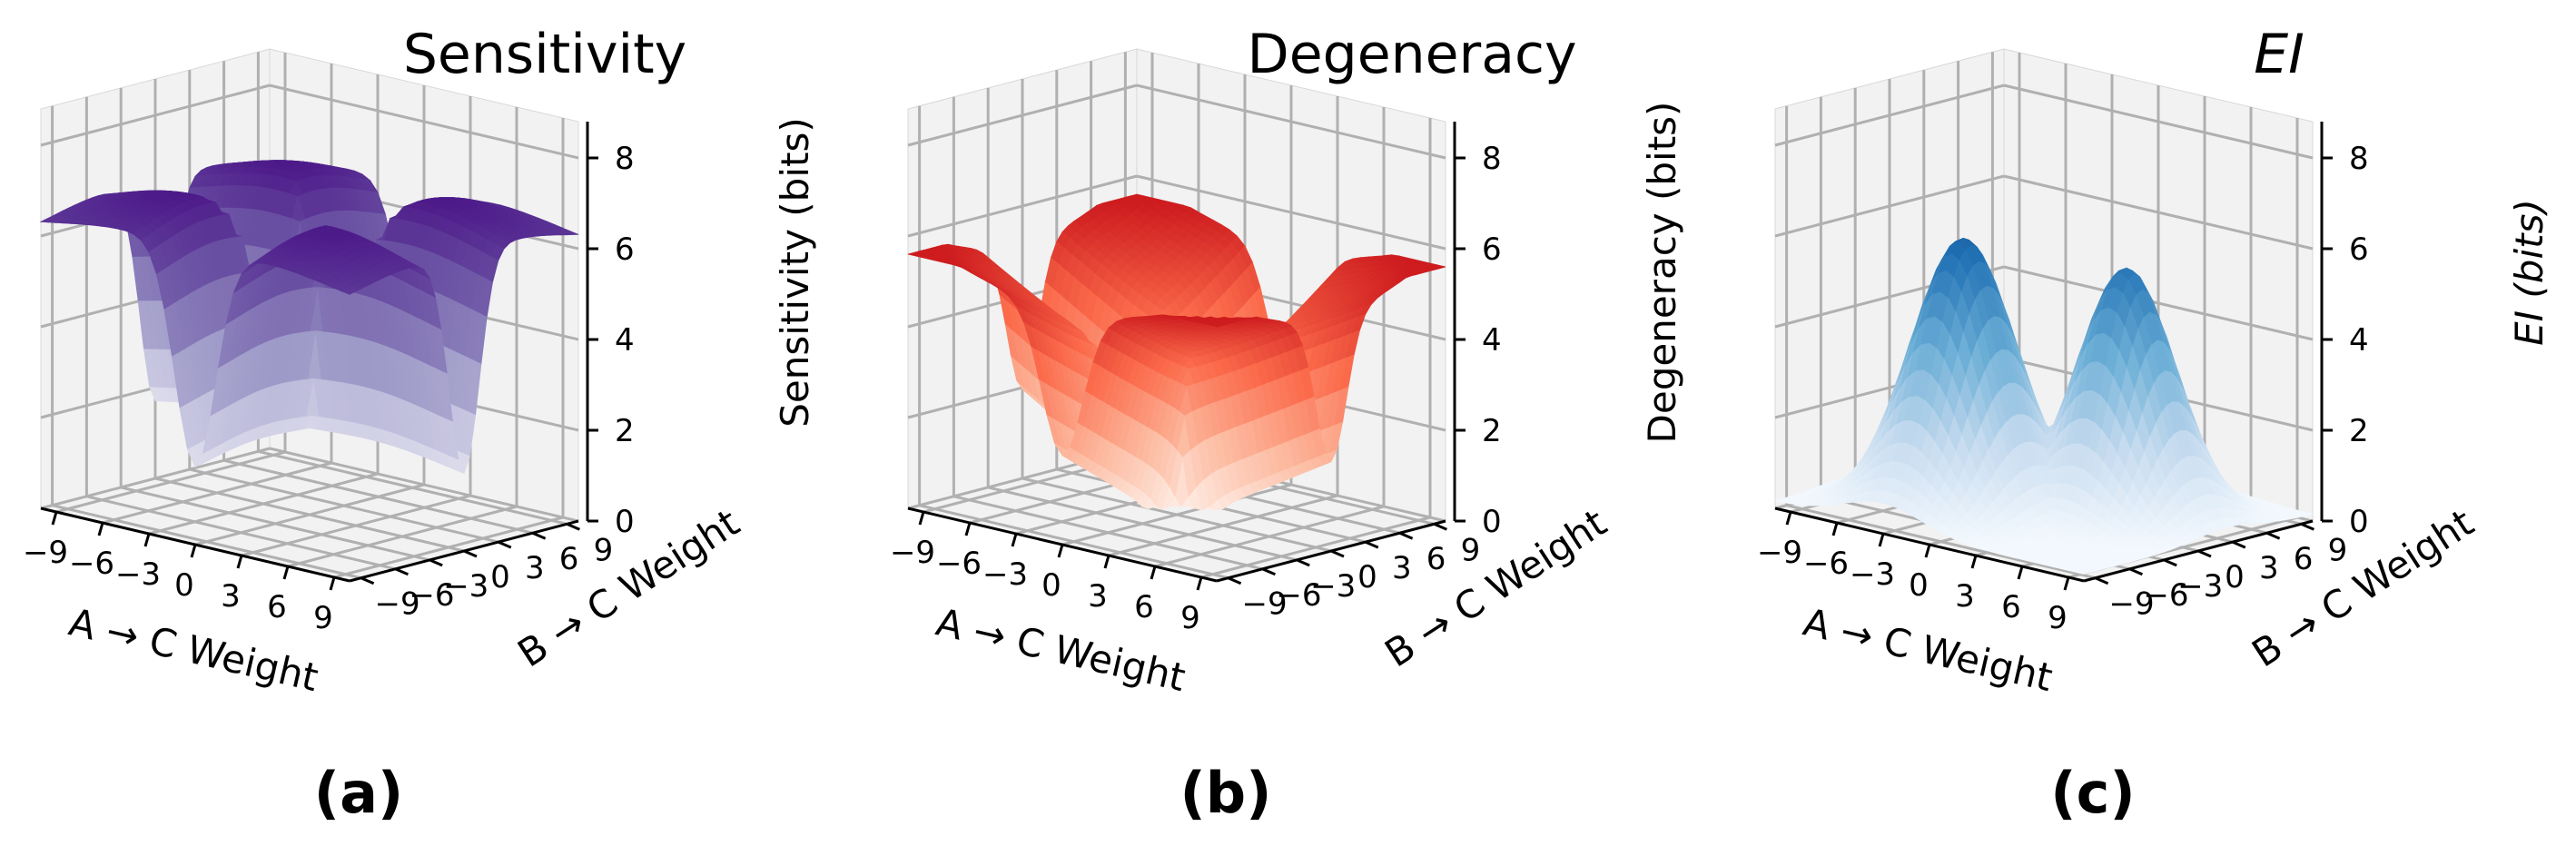  What do you see at coordinates (1662, 273) in the screenshot?
I see `z-axis-label: Degeneracy (bits)` at bounding box center [1662, 273].